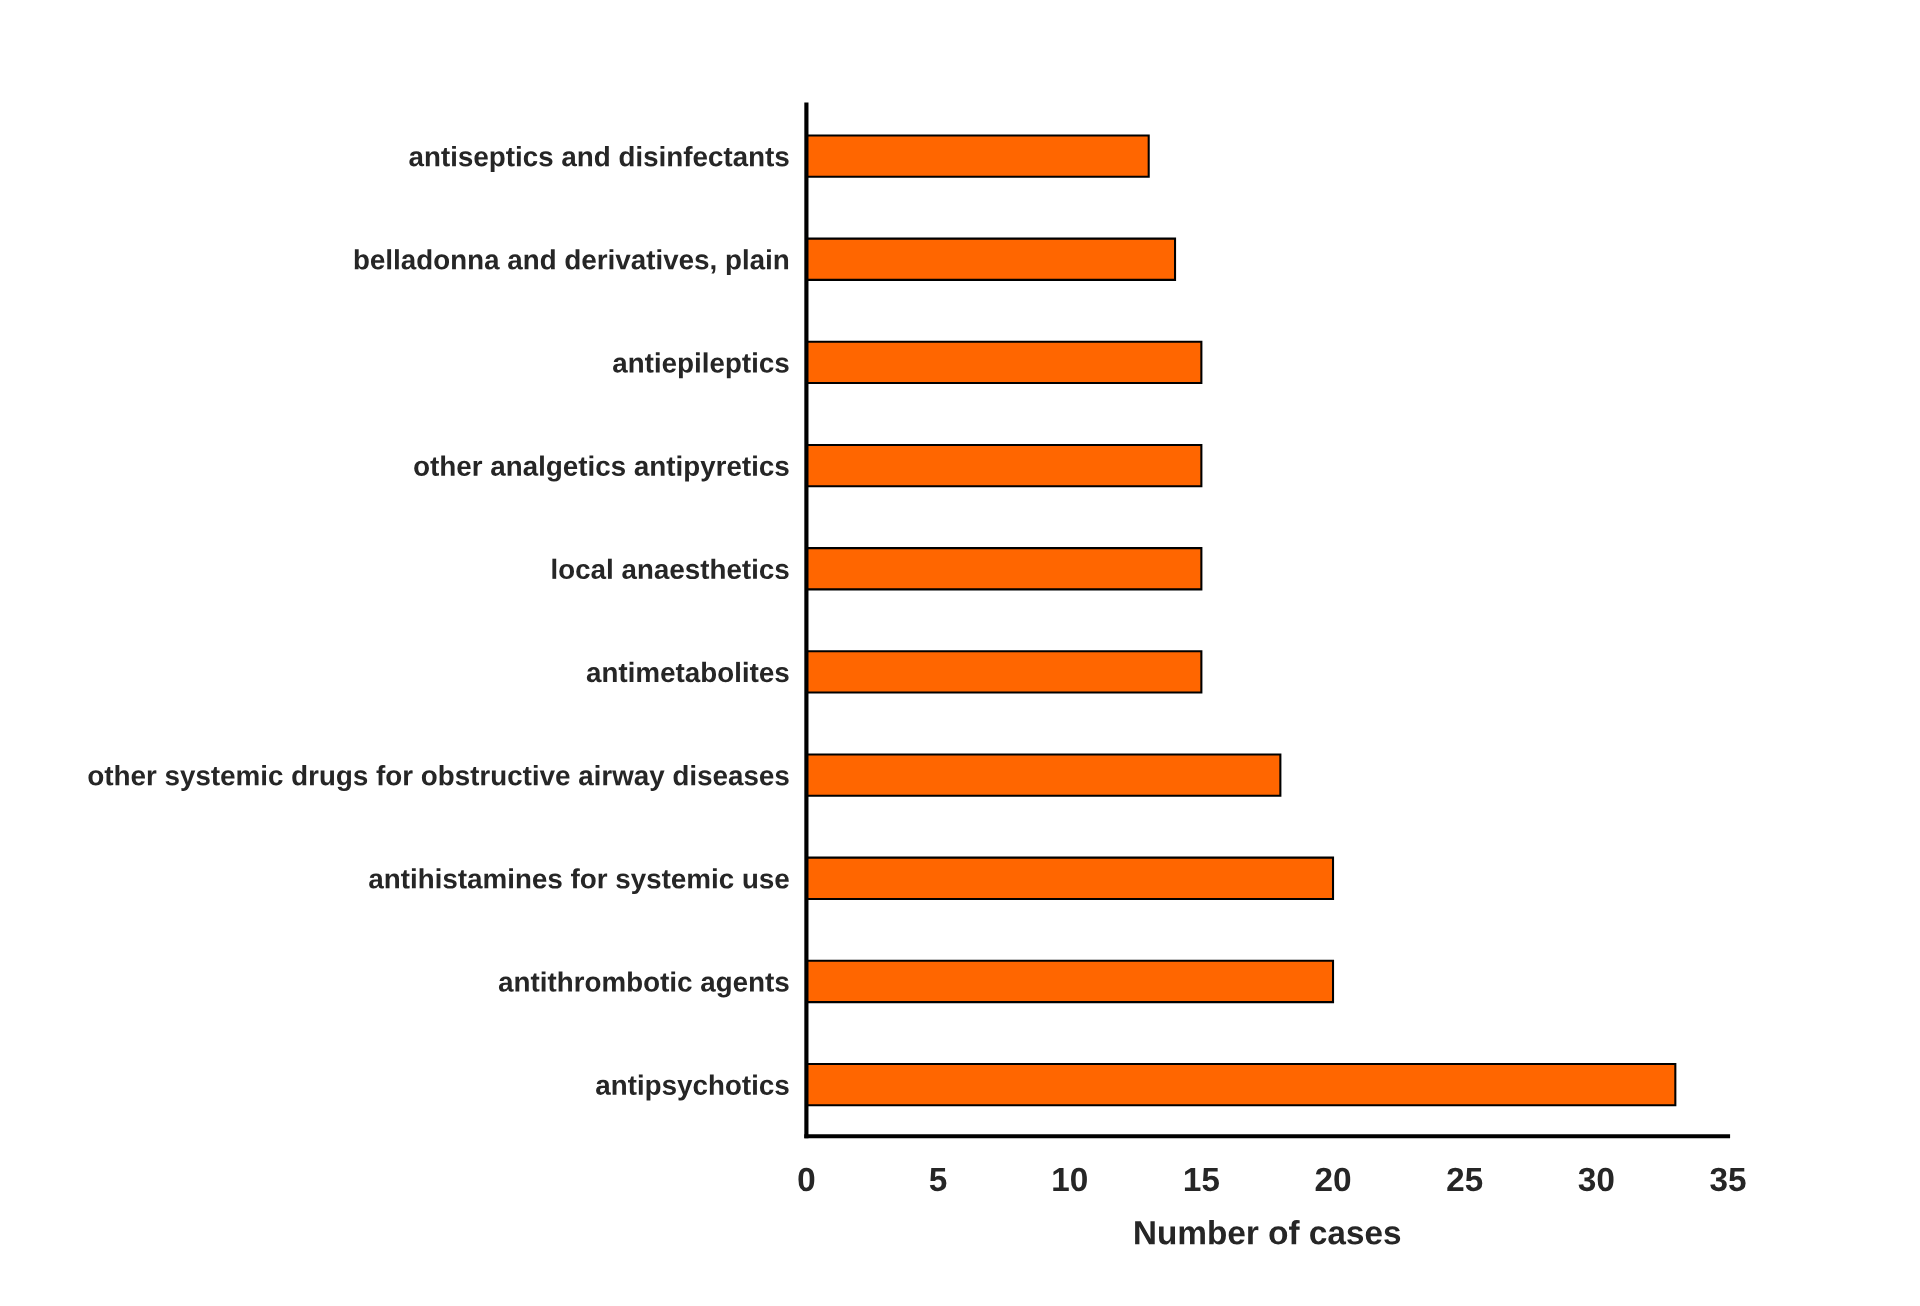  What do you see at coordinates (687, 672) in the screenshot?
I see `y-tick-label: antimetabolites` at bounding box center [687, 672].